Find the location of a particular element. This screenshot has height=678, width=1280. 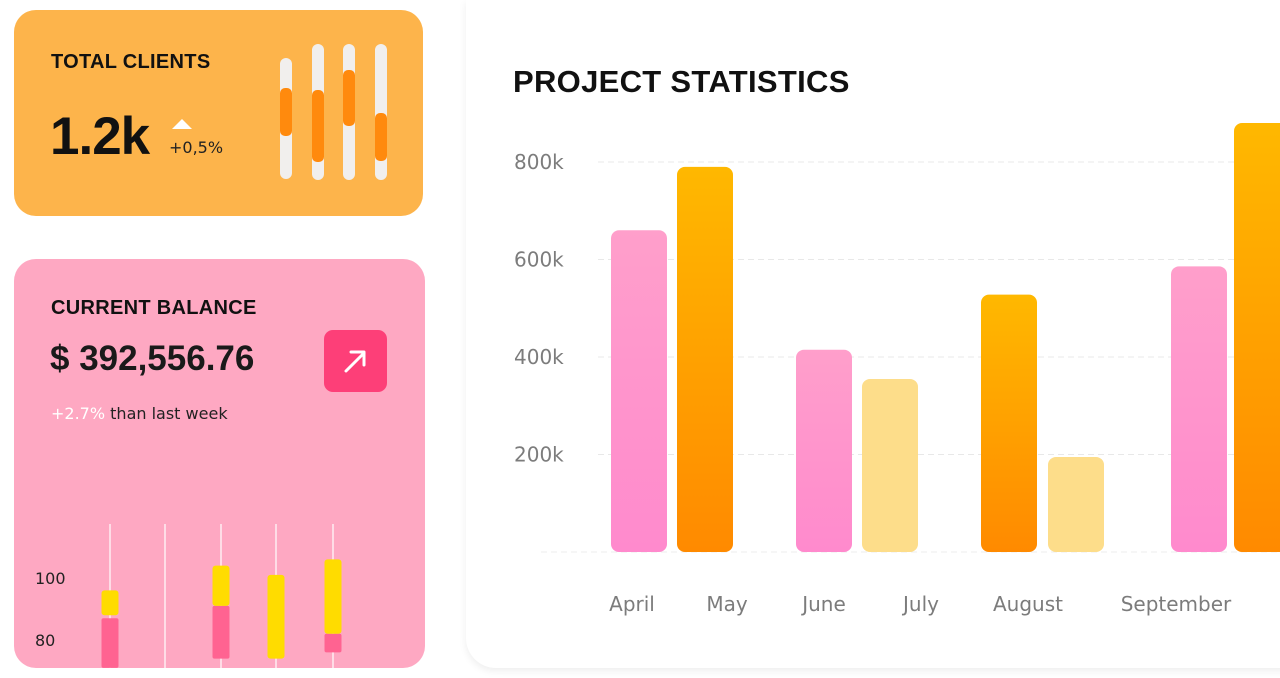

x-axis-tick-label: August is located at coordinates (1028, 604).